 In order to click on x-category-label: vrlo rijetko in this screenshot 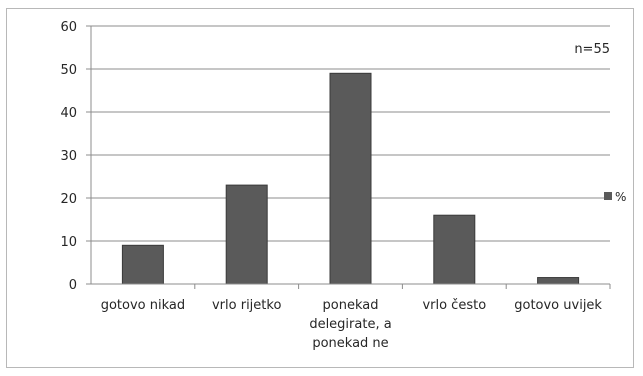, I will do `click(246, 305)`.